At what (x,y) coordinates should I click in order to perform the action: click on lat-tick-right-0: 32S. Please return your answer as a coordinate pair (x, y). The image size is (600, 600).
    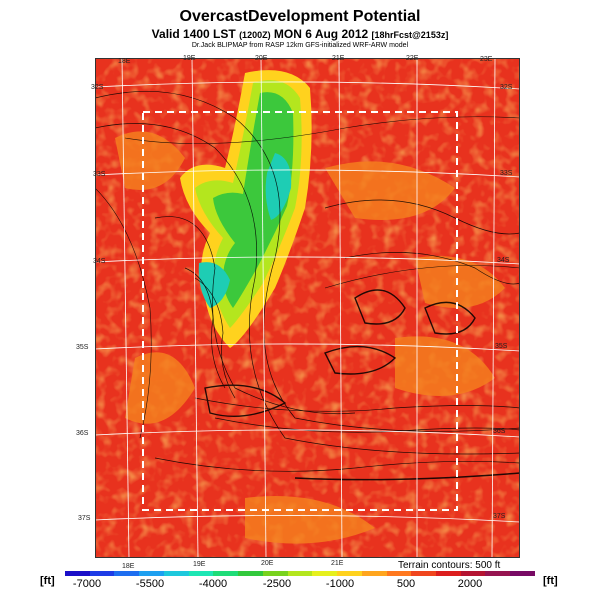
    Looking at the image, I should click on (506, 87).